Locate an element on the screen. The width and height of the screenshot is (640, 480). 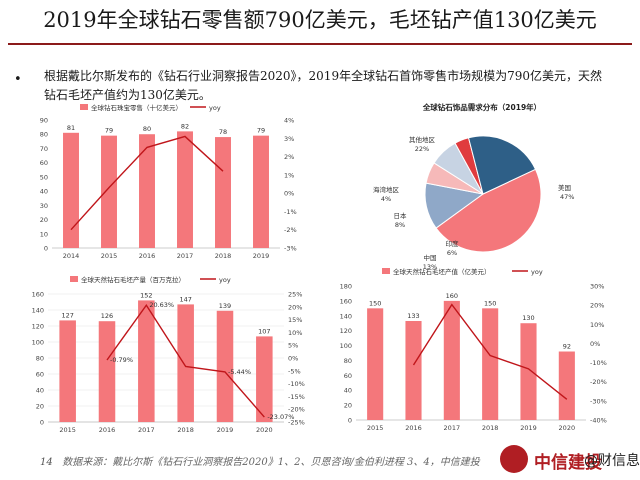
brand-logo: 中信建投 @财信息 is located at coordinates (570, 459).